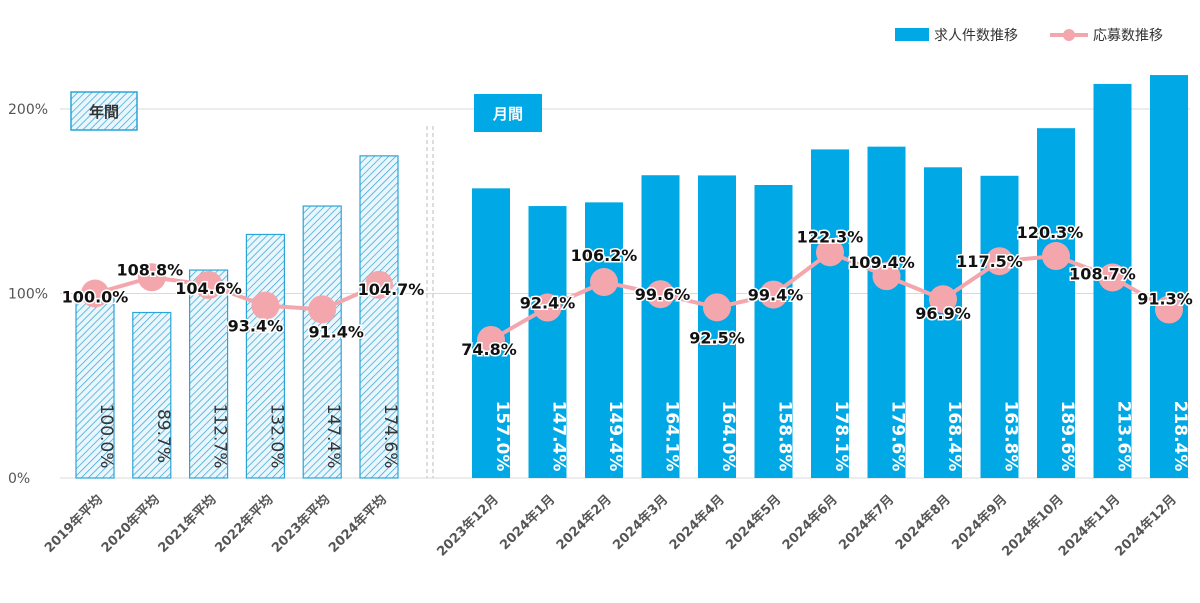 The width and height of the screenshot is (1200, 603). Describe the element at coordinates (244, 524) in the screenshot. I see `x-tick-label: 2022年平均` at that location.